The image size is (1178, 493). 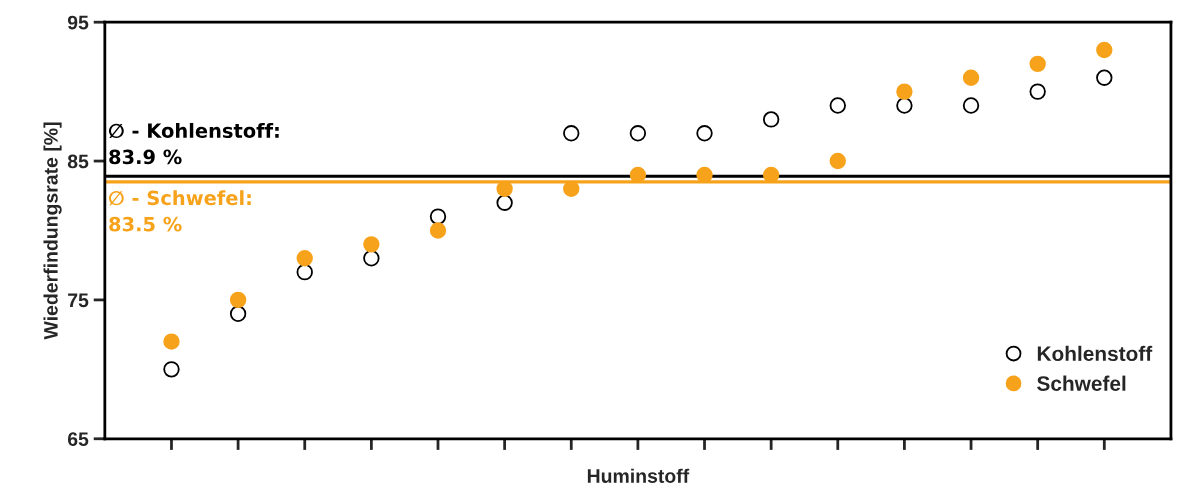 I want to click on y-tick-label: 85, so click(x=78, y=161).